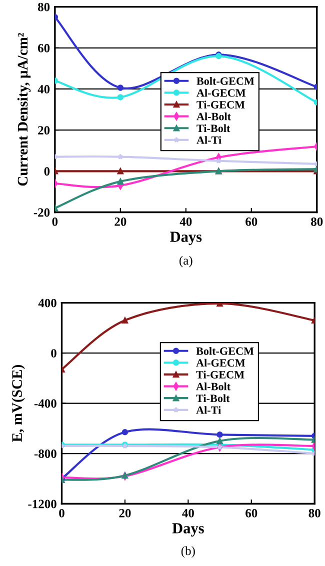  Describe the element at coordinates (24, 109) in the screenshot. I see `y-axis-title: Current Density, μA/cm²` at that location.